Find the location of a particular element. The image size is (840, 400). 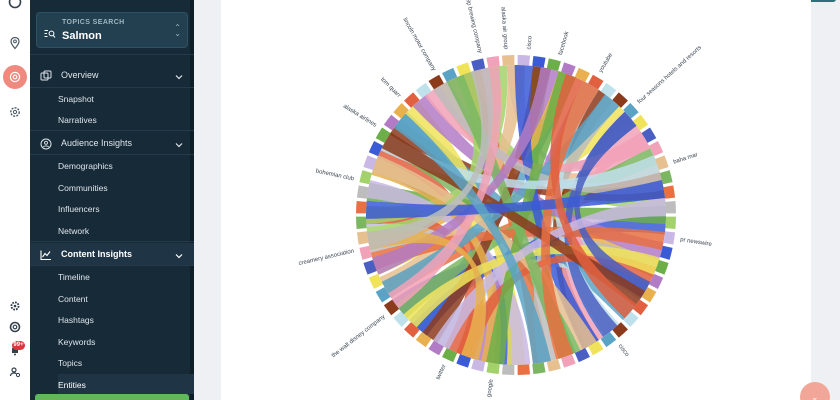

nav-item-entities: Entities is located at coordinates (72, 385).